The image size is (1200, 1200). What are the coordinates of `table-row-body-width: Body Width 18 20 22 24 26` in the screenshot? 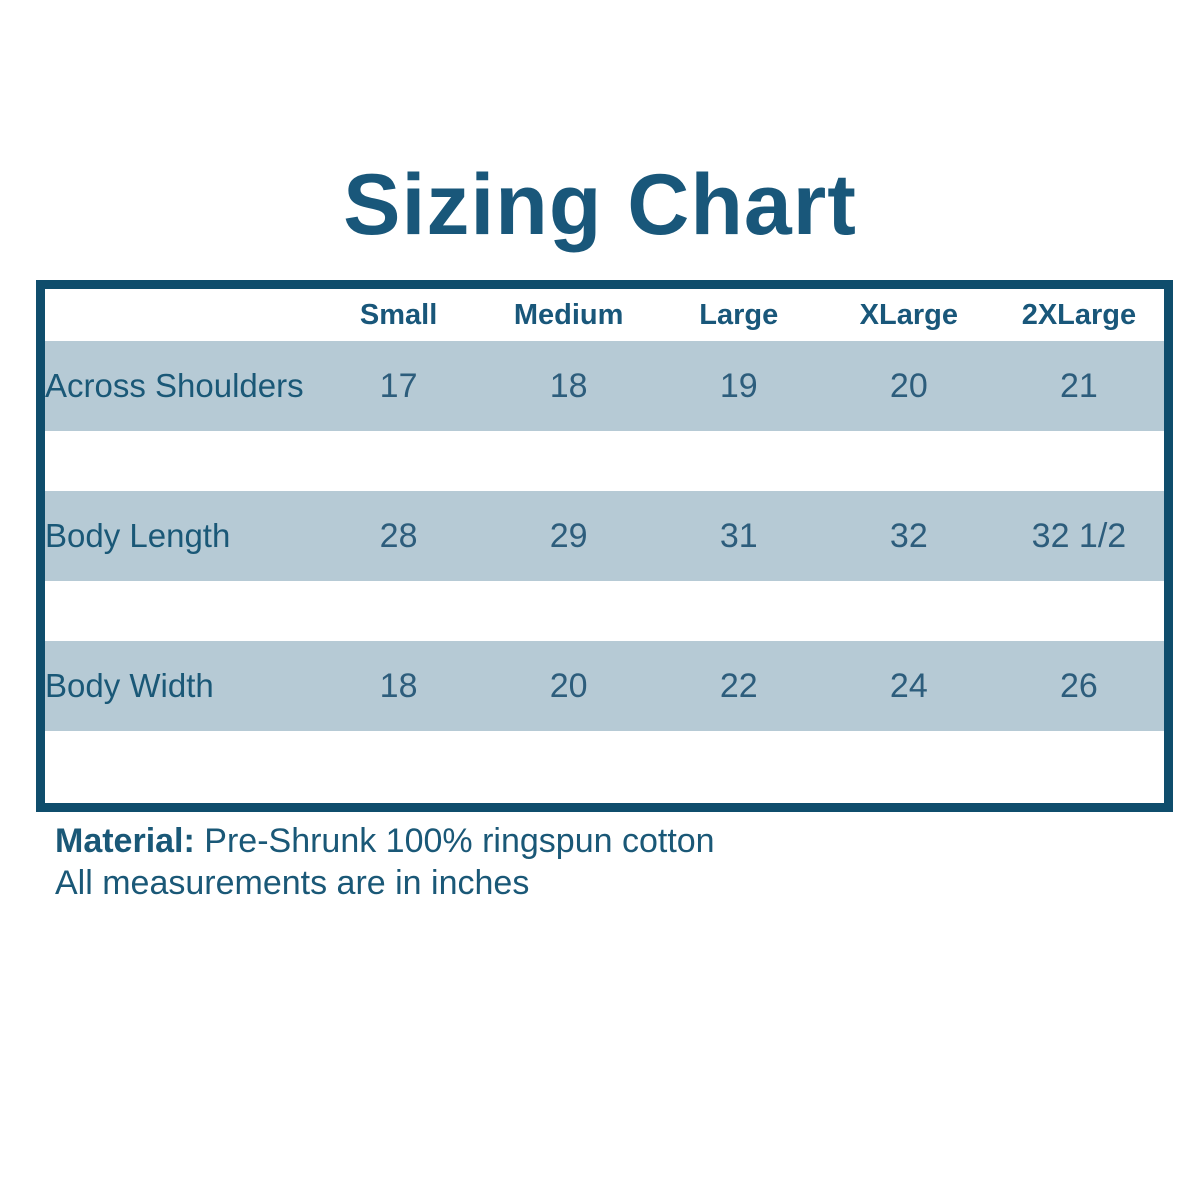 It's located at (604, 686).